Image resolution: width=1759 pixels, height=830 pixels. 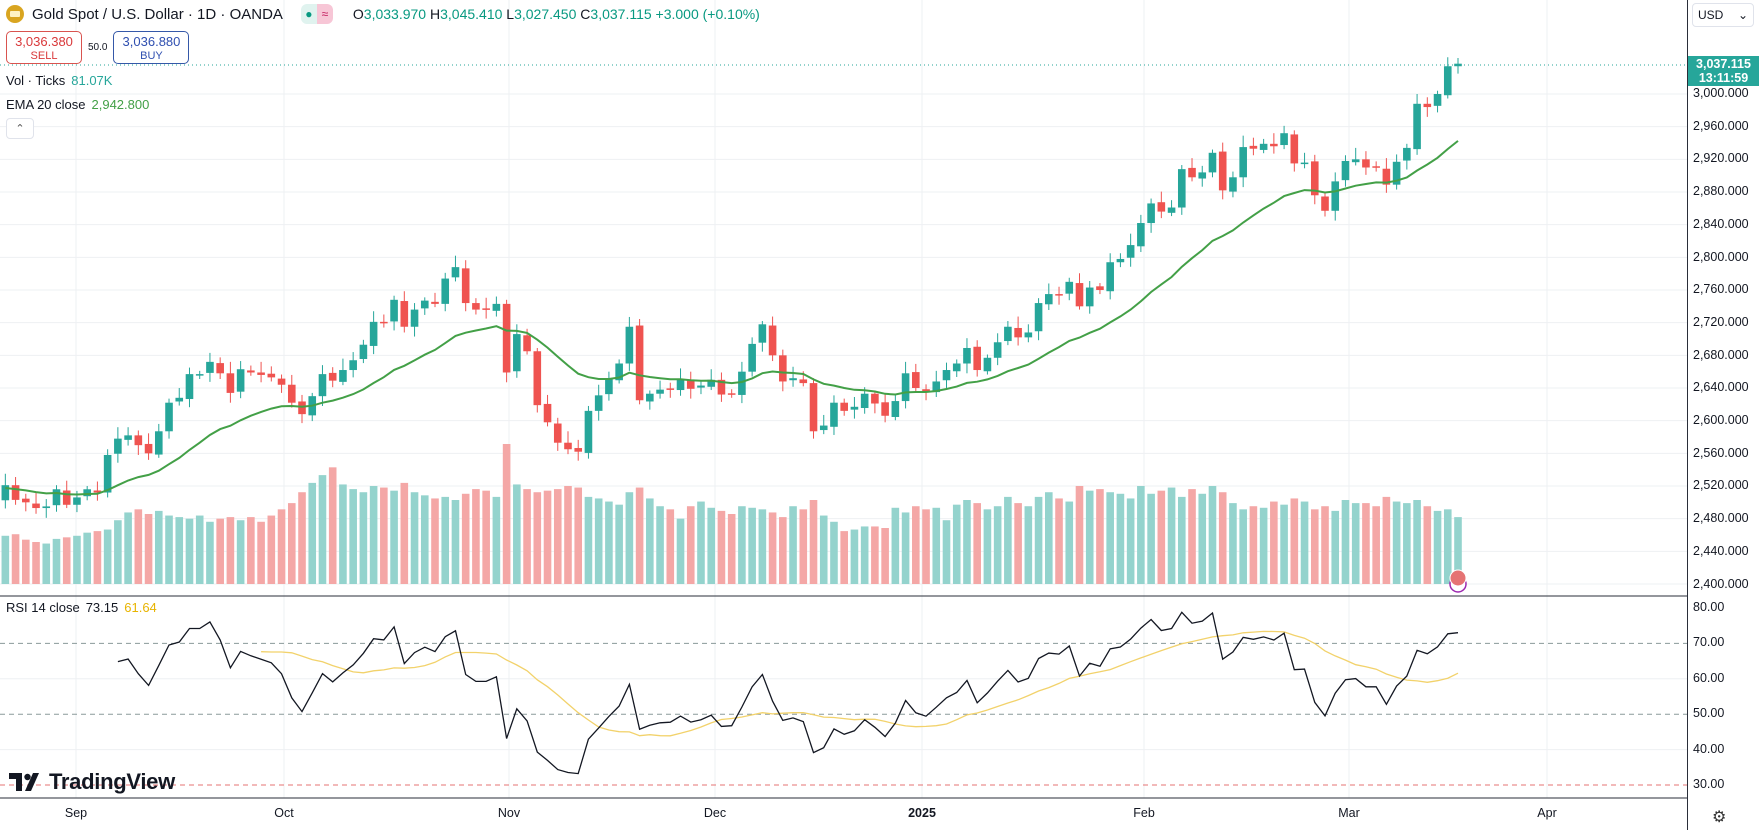 I want to click on buy-button: 3,036.880 BUY, so click(x=151, y=47).